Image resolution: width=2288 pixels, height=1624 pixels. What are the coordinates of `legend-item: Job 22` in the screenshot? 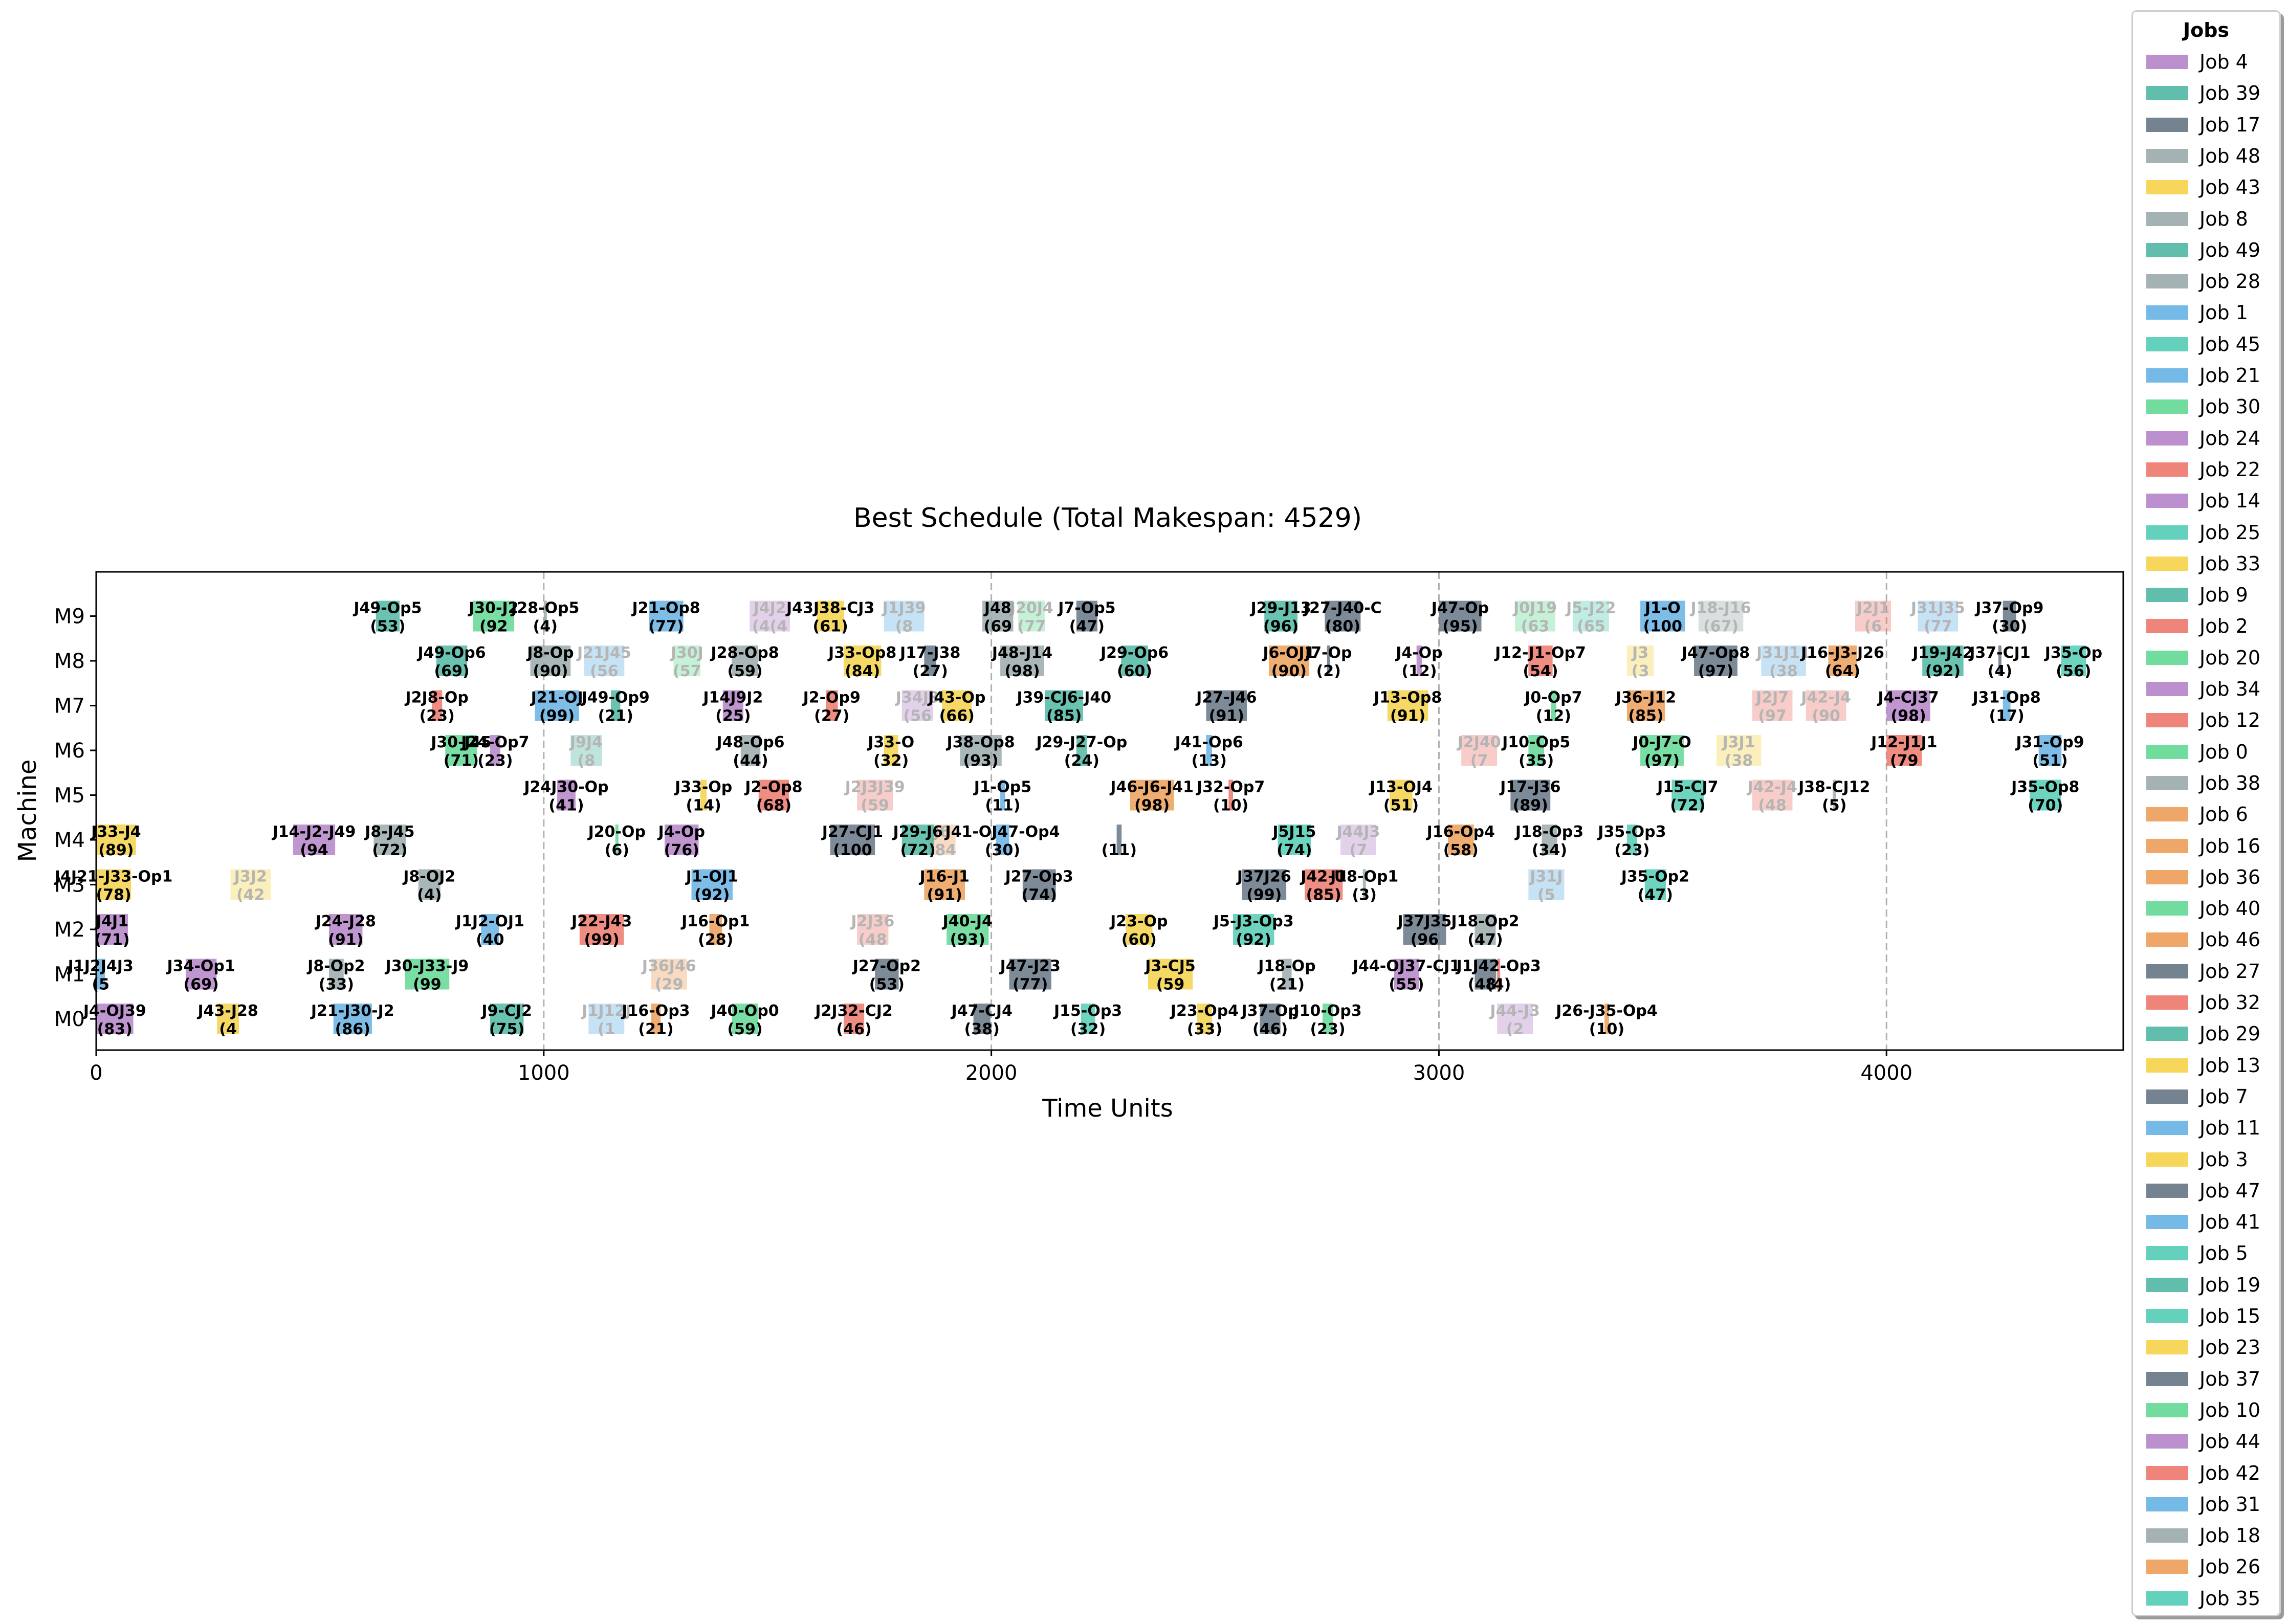 It's located at (2203, 469).